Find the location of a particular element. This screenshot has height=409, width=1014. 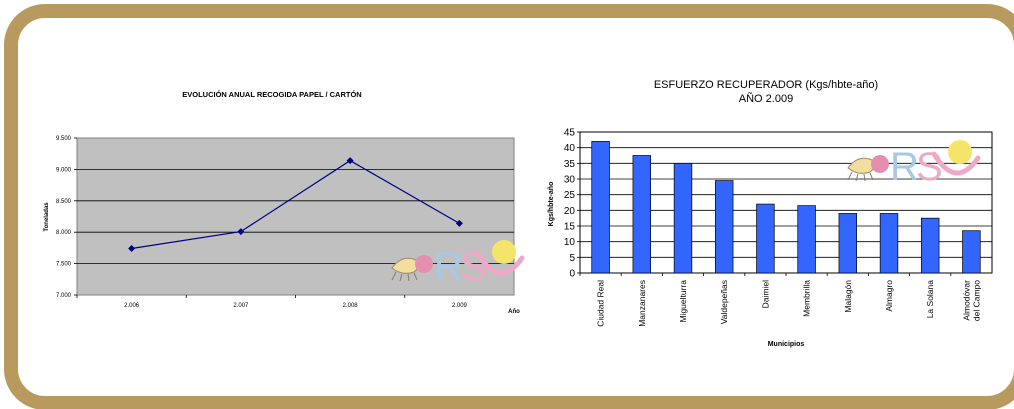

bar-x-tick-label: Almodóvardel Campo is located at coordinates (971, 300).